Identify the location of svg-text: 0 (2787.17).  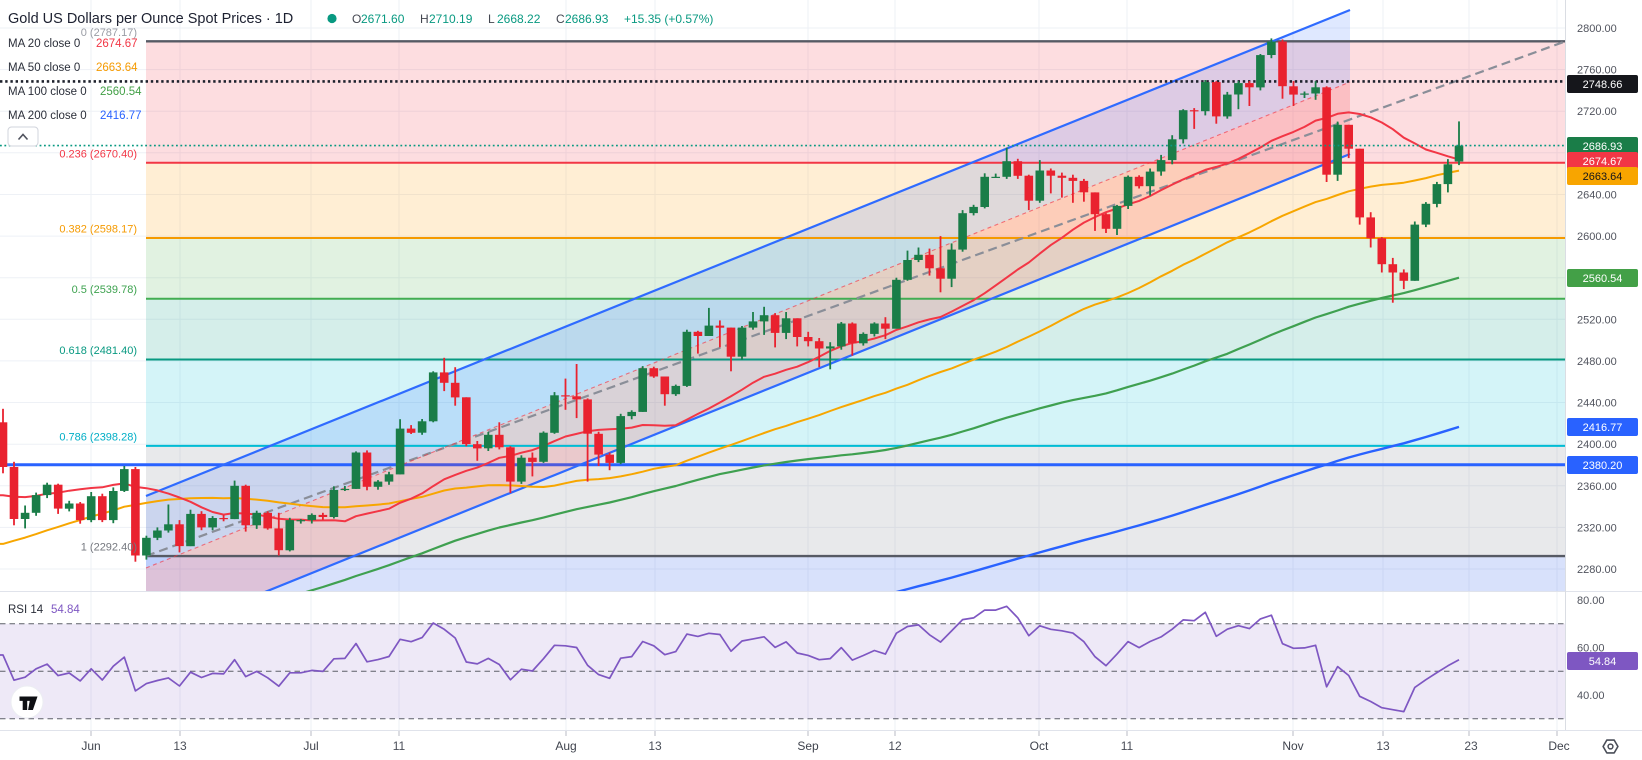
(109, 33).